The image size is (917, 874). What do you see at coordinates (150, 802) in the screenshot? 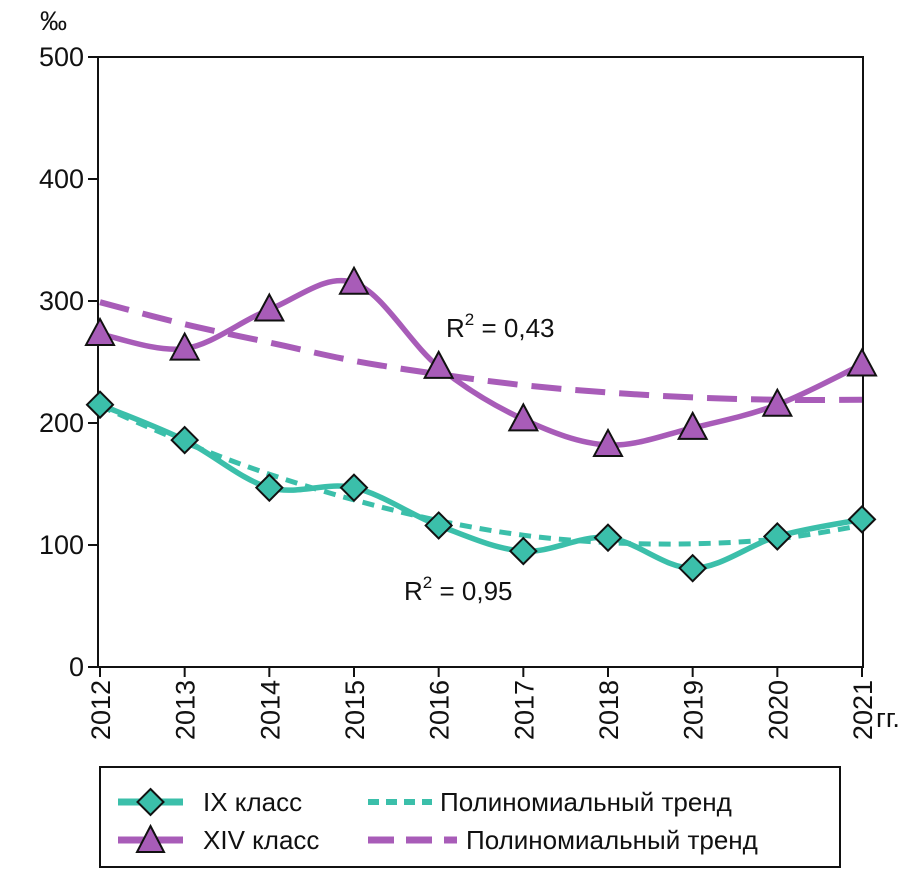
I see `legend-marker-diamond-icon` at bounding box center [150, 802].